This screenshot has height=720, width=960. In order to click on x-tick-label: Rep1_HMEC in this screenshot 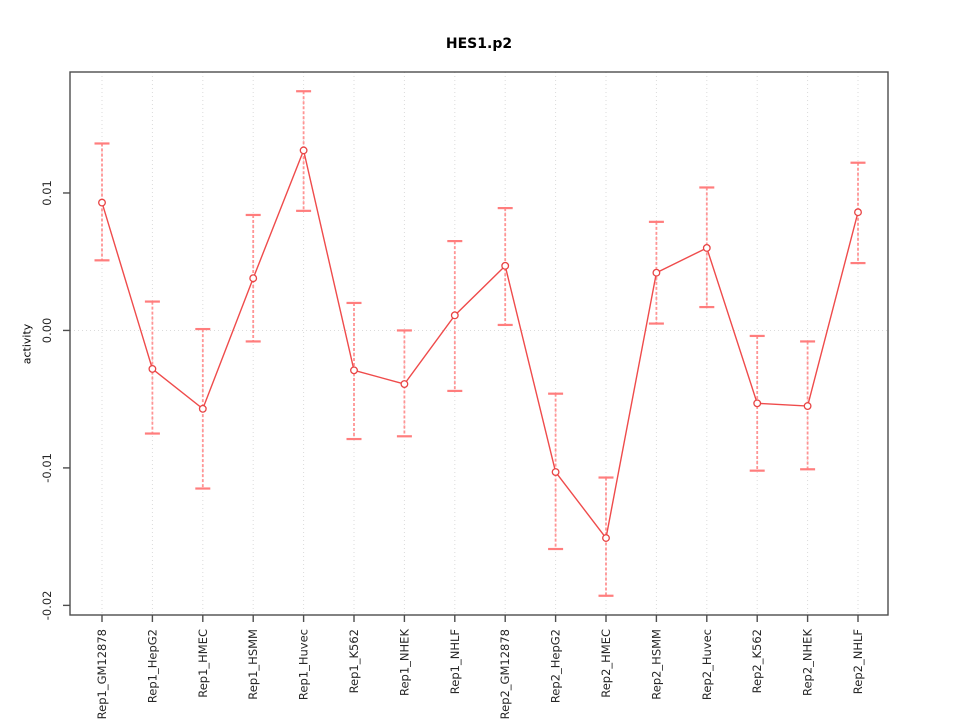, I will do `click(203, 663)`.